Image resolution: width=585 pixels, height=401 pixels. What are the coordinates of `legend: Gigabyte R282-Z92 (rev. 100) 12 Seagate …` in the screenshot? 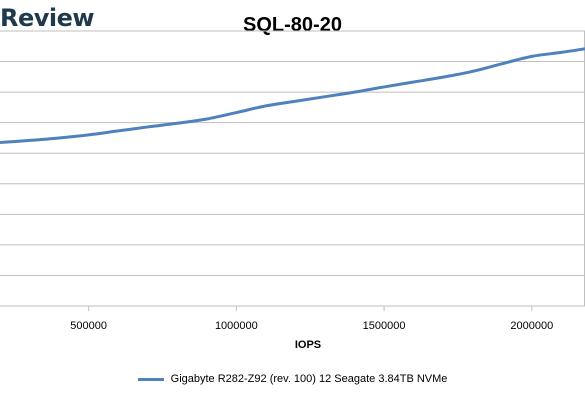 It's located at (292, 379).